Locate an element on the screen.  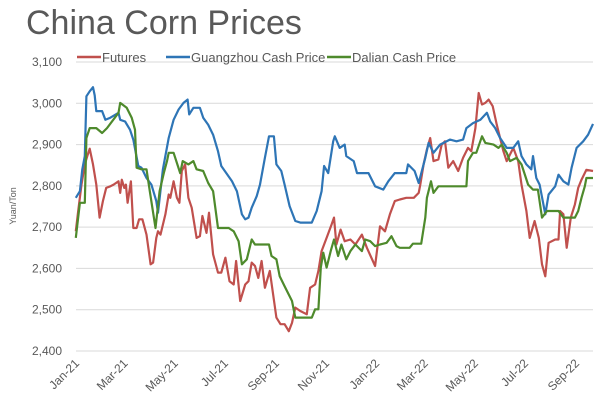
x-tick-label: Sep-22 is located at coordinates (563, 374).